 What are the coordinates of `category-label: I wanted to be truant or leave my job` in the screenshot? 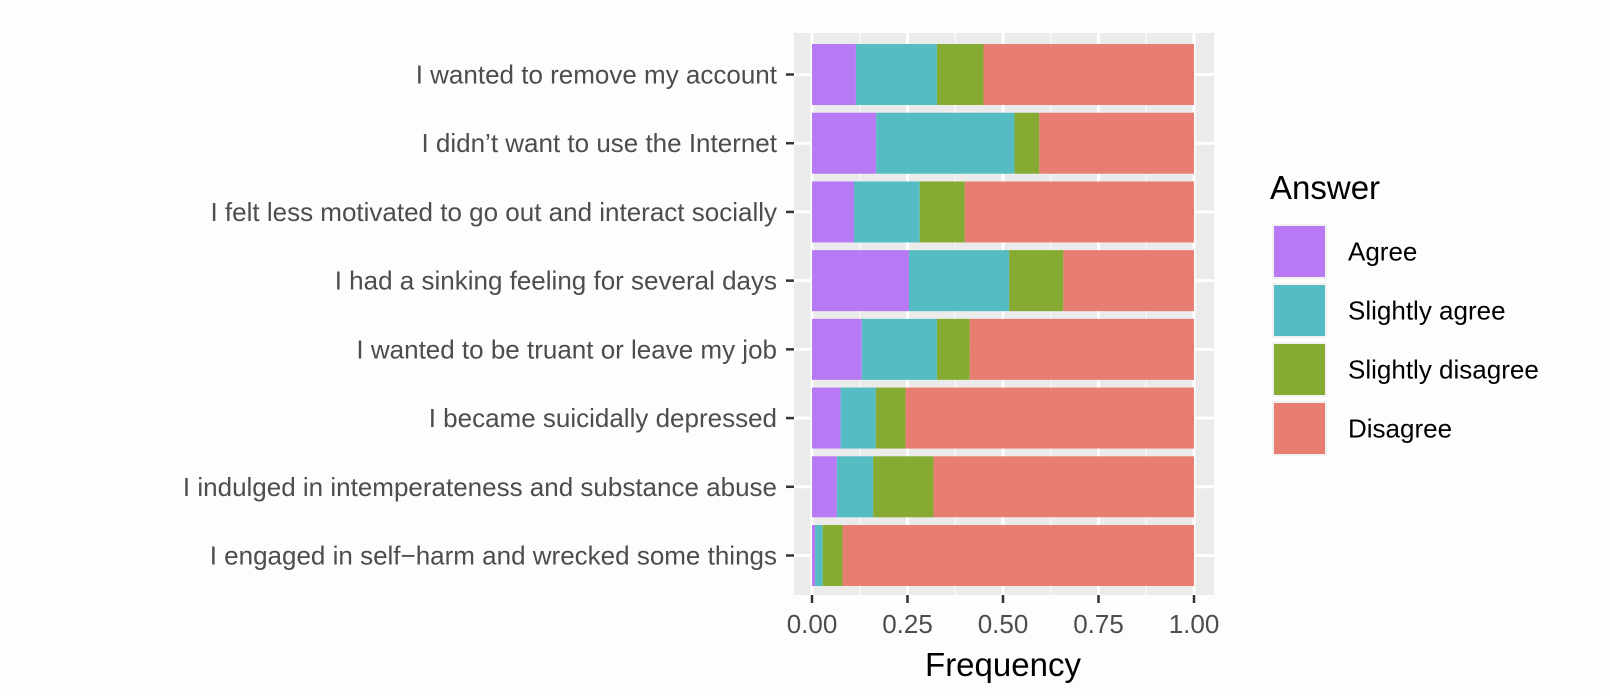 It's located at (566, 349).